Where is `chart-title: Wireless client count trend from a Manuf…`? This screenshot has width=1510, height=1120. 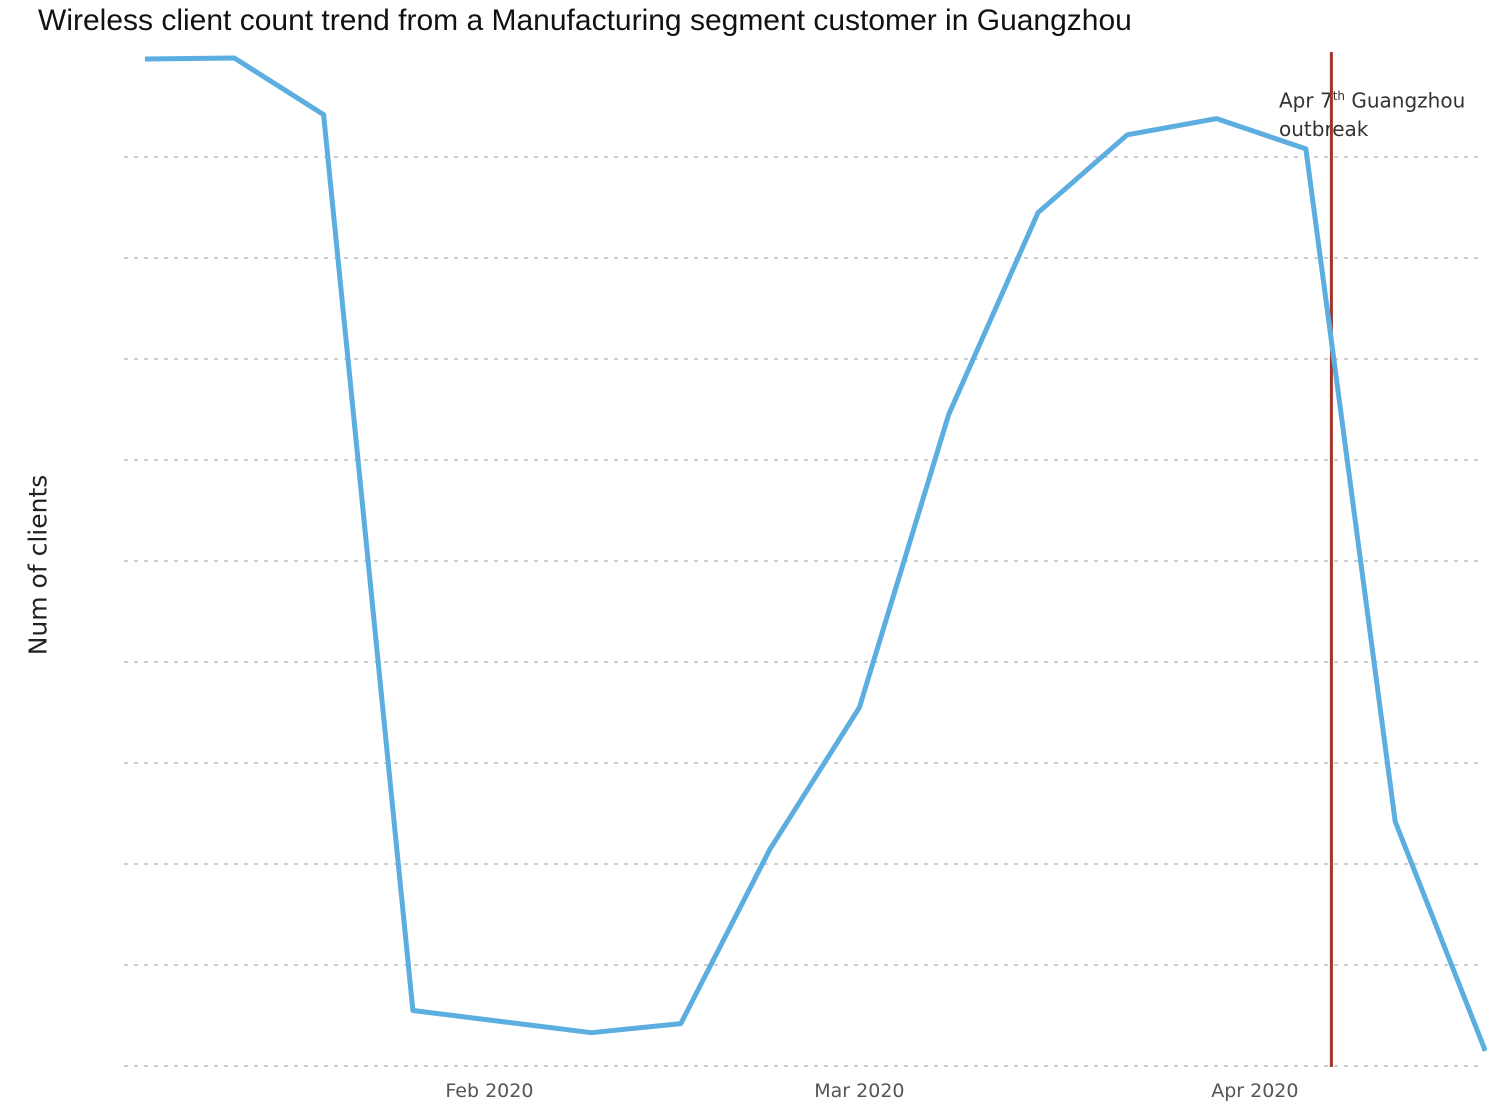
chart-title: Wireless client count trend from a Manuf… is located at coordinates (585, 20).